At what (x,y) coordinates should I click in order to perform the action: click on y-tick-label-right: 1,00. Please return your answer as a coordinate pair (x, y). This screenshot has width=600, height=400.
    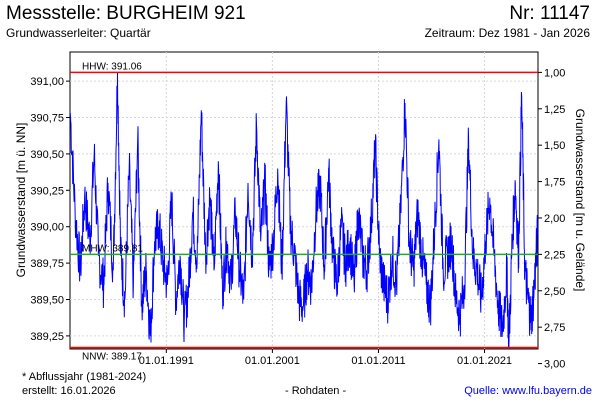
    Looking at the image, I should click on (554, 73).